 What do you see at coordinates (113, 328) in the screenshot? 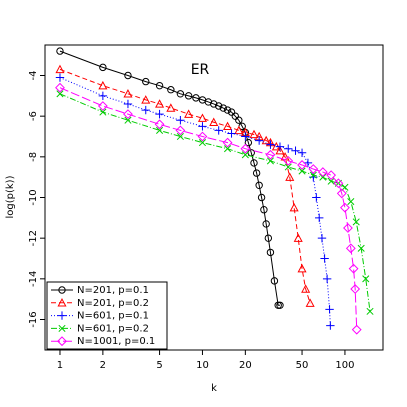
I see `legend-label: N=601, p=0.2` at bounding box center [113, 328].